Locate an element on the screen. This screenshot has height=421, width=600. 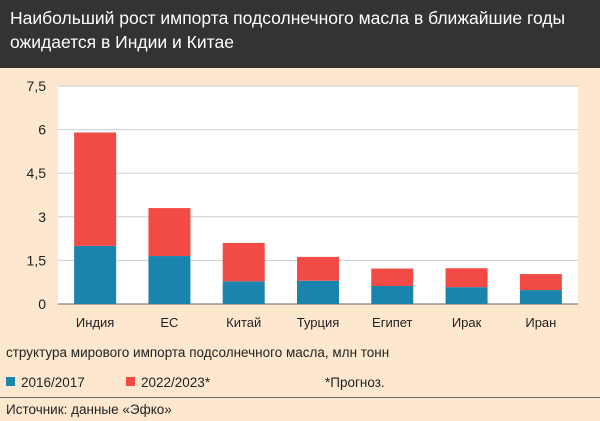
legend-label-series-2: 2022/2023* is located at coordinates (176, 382).